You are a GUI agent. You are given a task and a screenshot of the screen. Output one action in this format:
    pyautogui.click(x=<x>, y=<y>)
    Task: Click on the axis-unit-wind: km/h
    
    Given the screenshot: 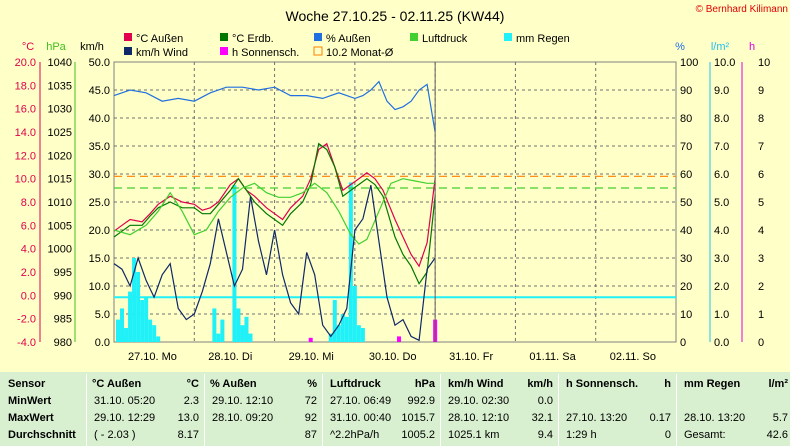 What is the action you would take?
    pyautogui.click(x=92, y=47)
    